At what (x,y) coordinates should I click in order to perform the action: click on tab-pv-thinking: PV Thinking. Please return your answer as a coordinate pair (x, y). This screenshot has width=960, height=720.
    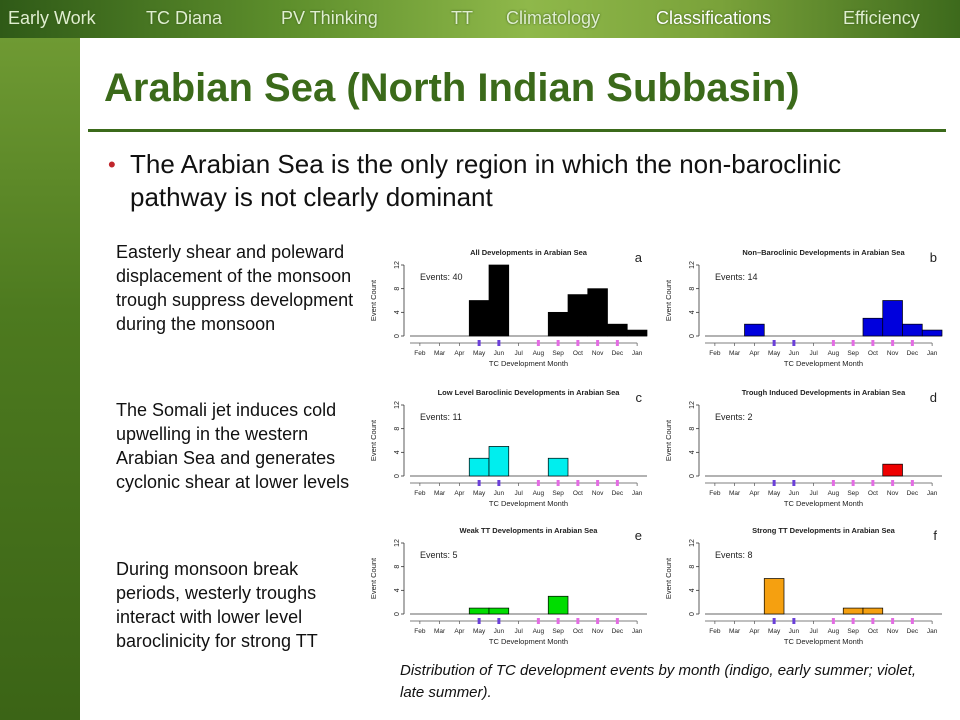
    Looking at the image, I should click on (329, 18).